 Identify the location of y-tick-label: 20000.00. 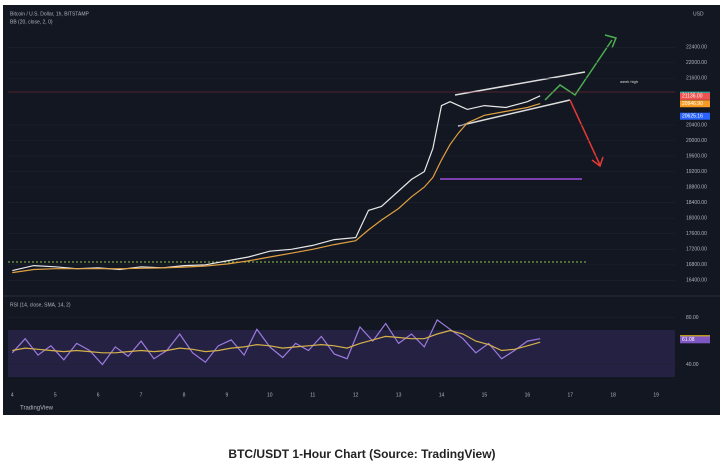
(696, 141).